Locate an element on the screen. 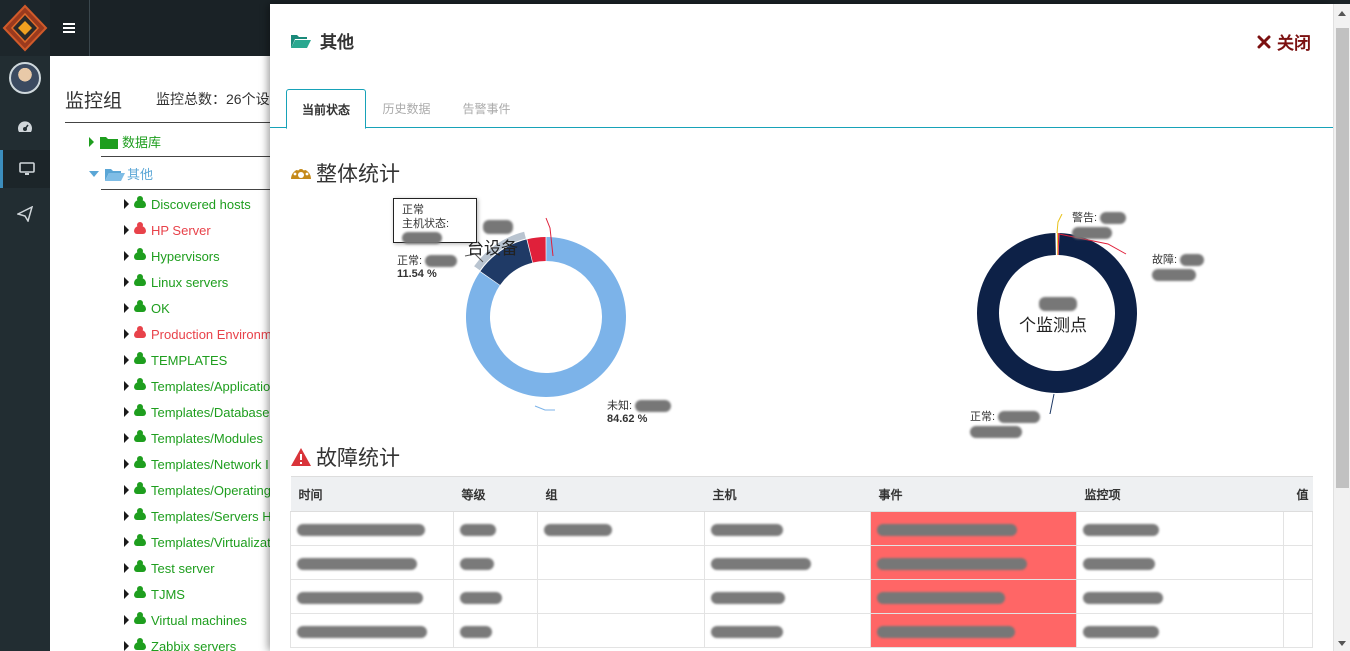 The height and width of the screenshot is (651, 1350). fault-stats-heading: 故障统计 is located at coordinates (345, 457).